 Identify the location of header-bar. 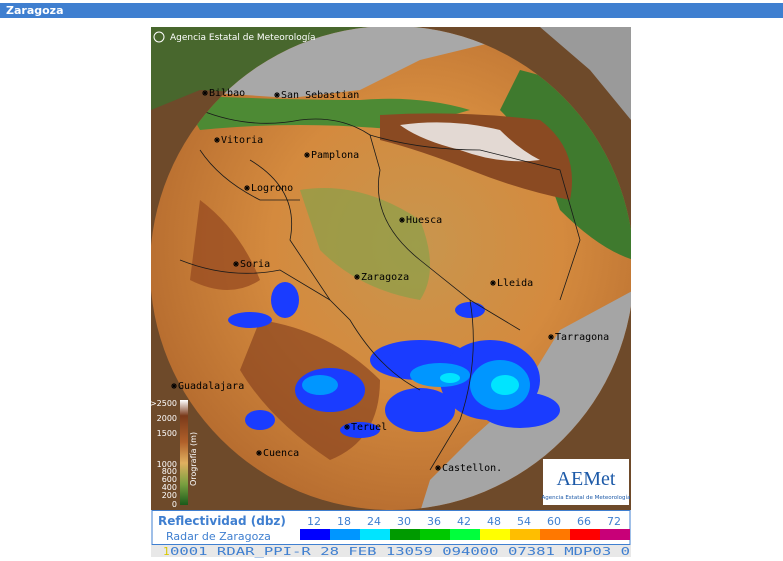
(391, 10).